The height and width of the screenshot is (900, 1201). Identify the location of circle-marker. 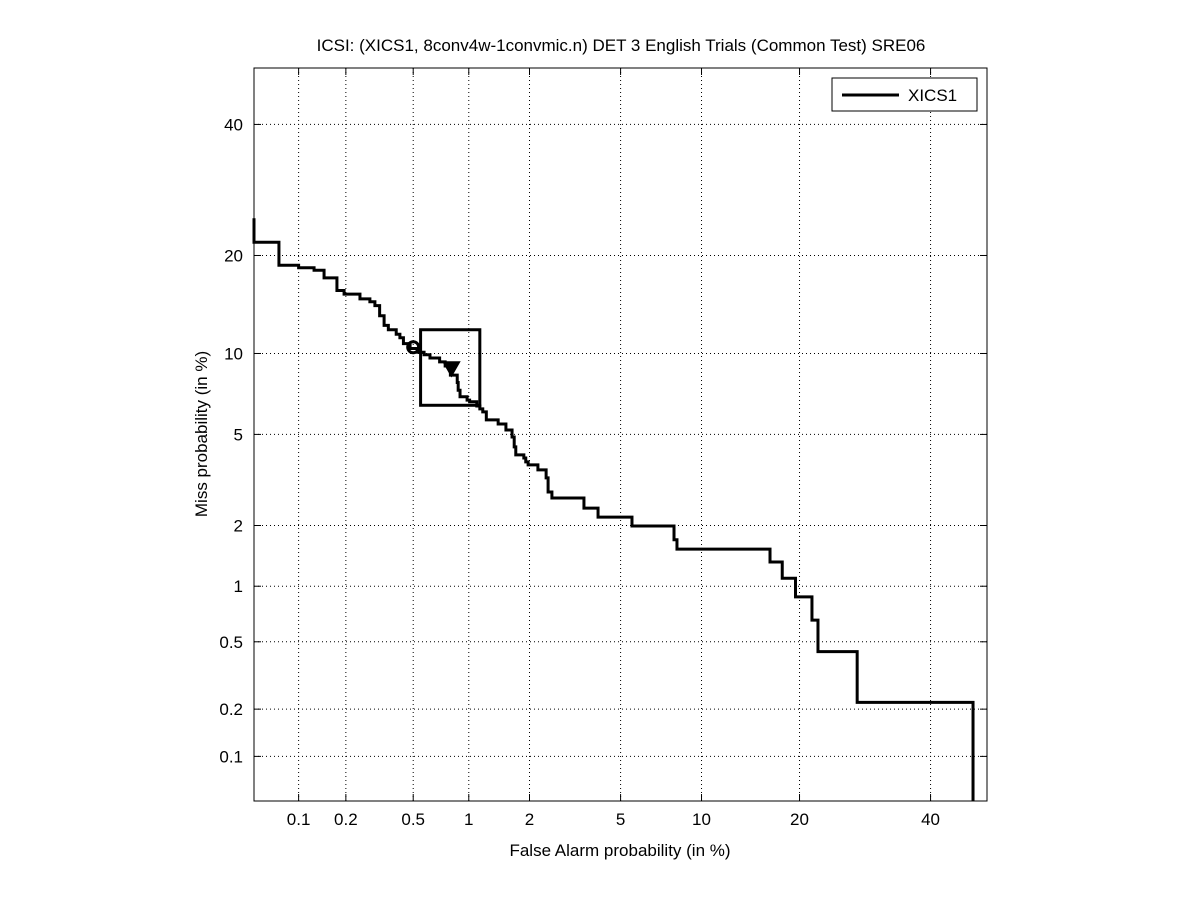
(413, 347).